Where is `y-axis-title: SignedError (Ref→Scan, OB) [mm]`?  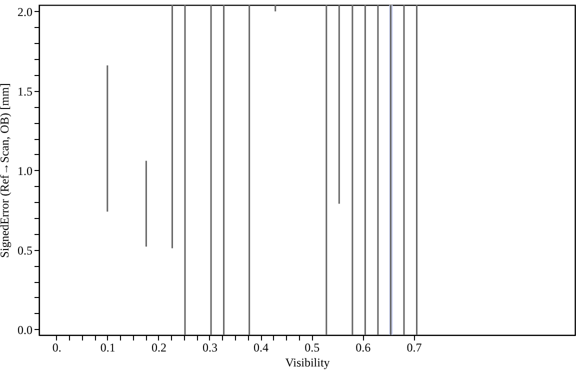
y-axis-title: SignedError (Ref→Scan, OB) [mm] is located at coordinates (6, 170).